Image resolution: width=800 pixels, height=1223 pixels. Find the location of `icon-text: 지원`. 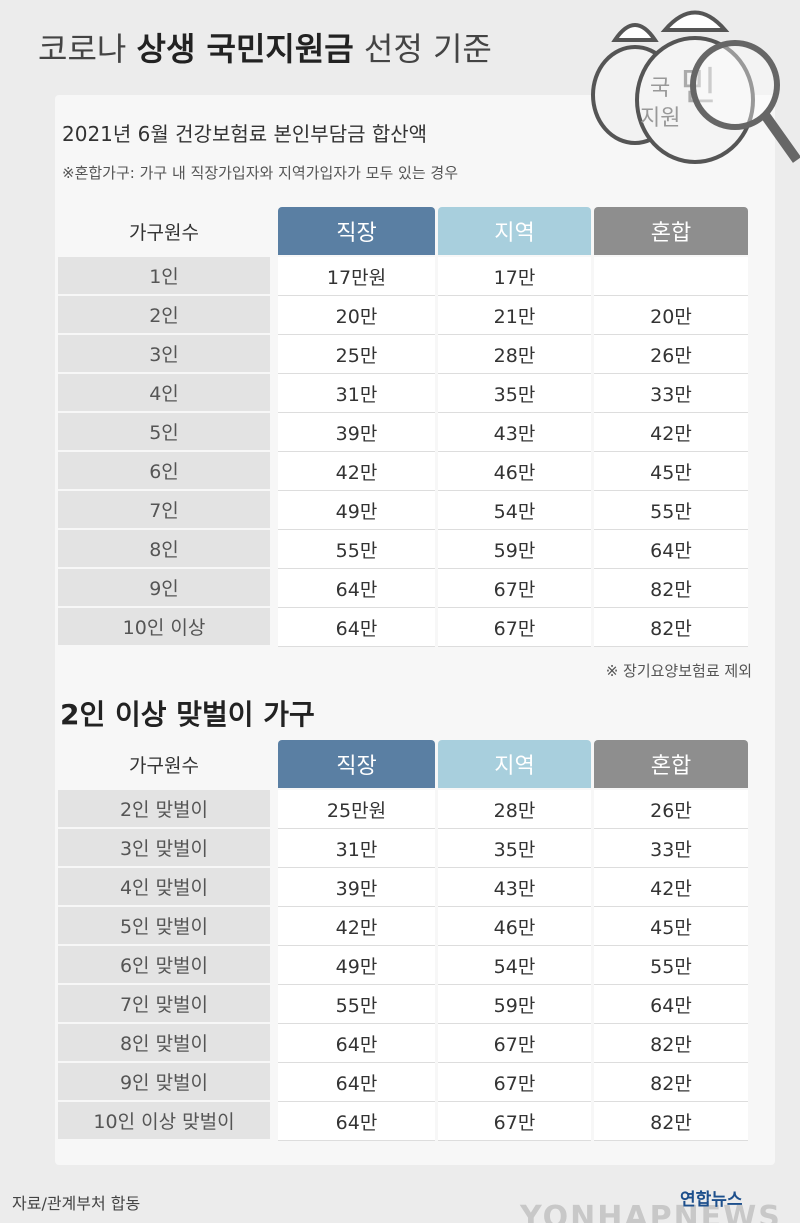

icon-text: 지원 is located at coordinates (660, 118).